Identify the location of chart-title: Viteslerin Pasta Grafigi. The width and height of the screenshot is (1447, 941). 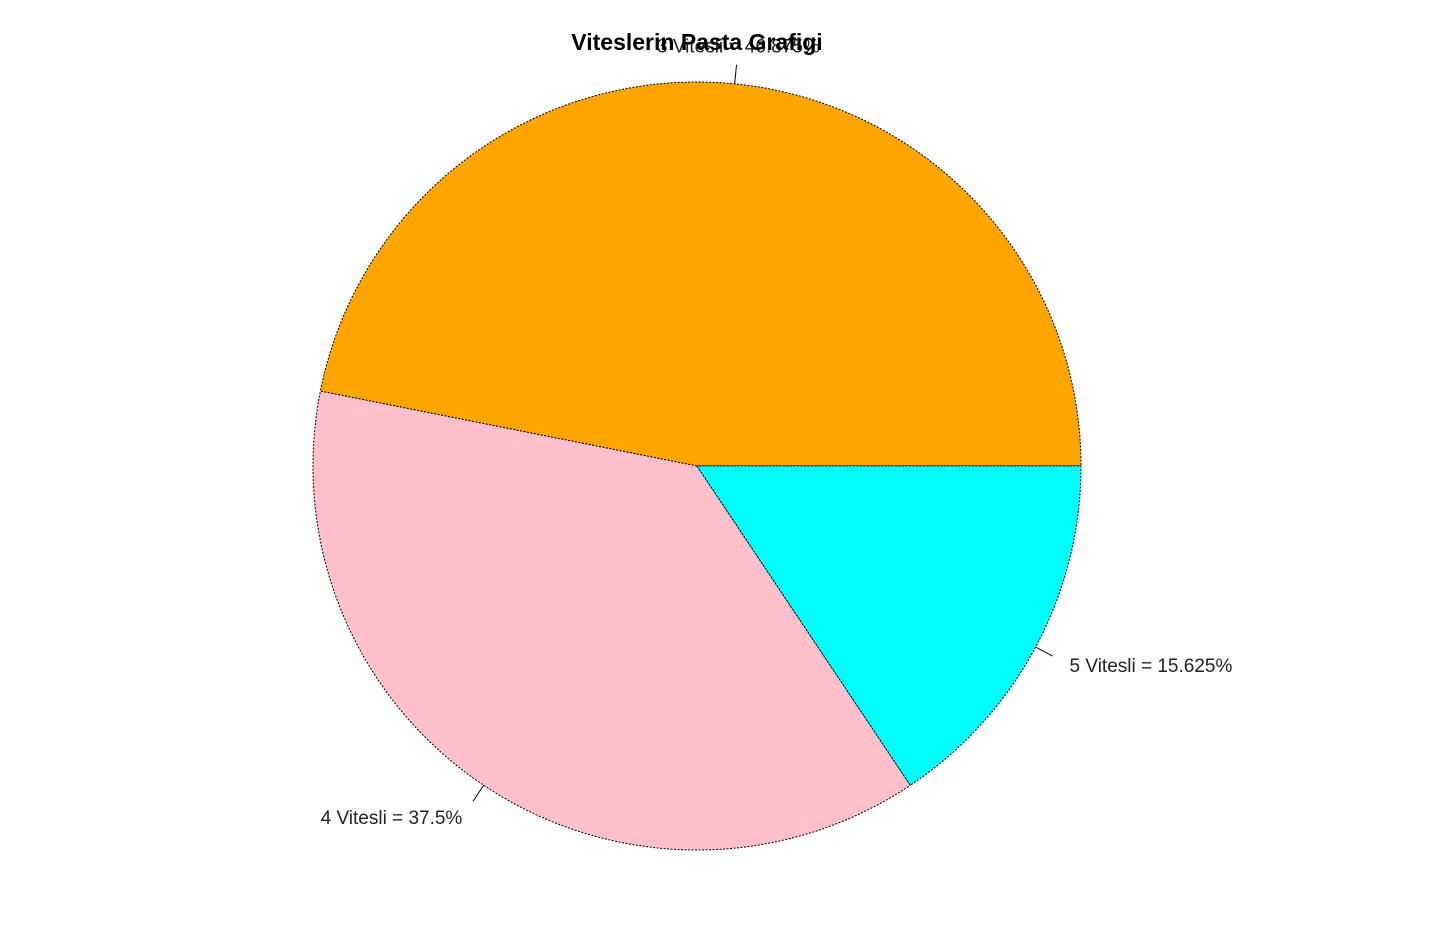
(696, 42).